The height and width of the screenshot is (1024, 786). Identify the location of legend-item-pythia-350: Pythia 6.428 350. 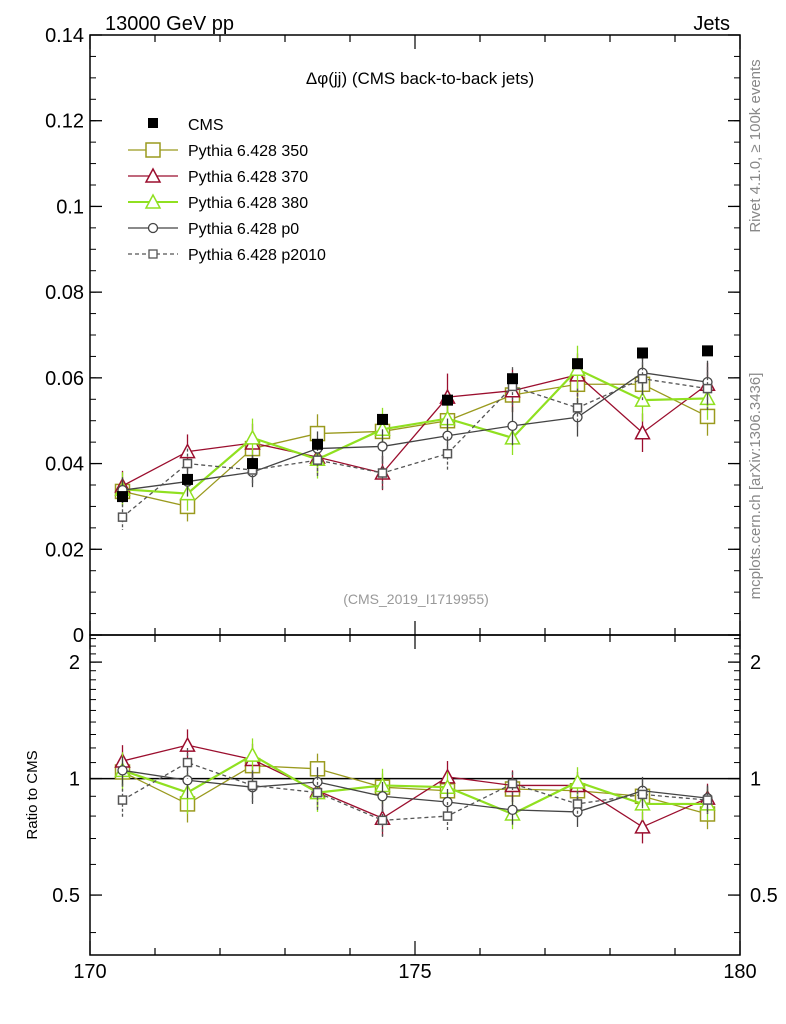
(218, 151).